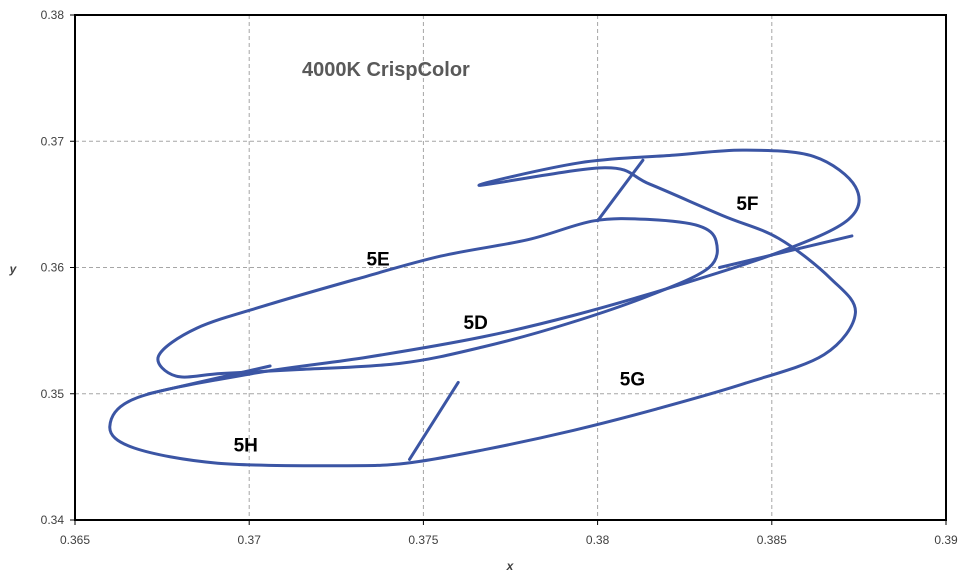  What do you see at coordinates (53, 520) in the screenshot?
I see `y-tick-label: 0.34` at bounding box center [53, 520].